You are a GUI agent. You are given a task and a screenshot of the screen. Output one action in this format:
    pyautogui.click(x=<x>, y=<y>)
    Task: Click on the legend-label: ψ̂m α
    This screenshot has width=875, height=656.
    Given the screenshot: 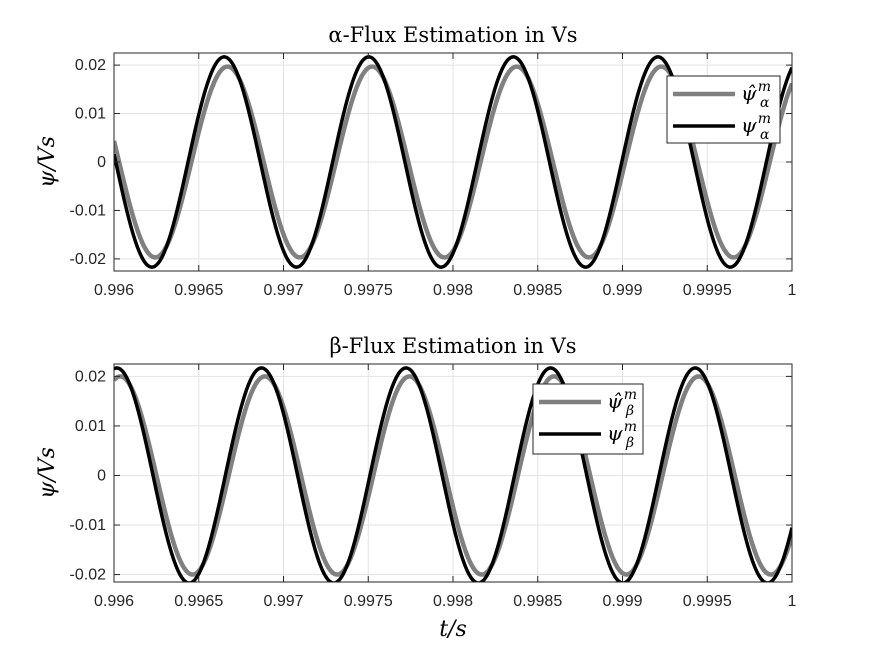 What is the action you would take?
    pyautogui.click(x=756, y=95)
    